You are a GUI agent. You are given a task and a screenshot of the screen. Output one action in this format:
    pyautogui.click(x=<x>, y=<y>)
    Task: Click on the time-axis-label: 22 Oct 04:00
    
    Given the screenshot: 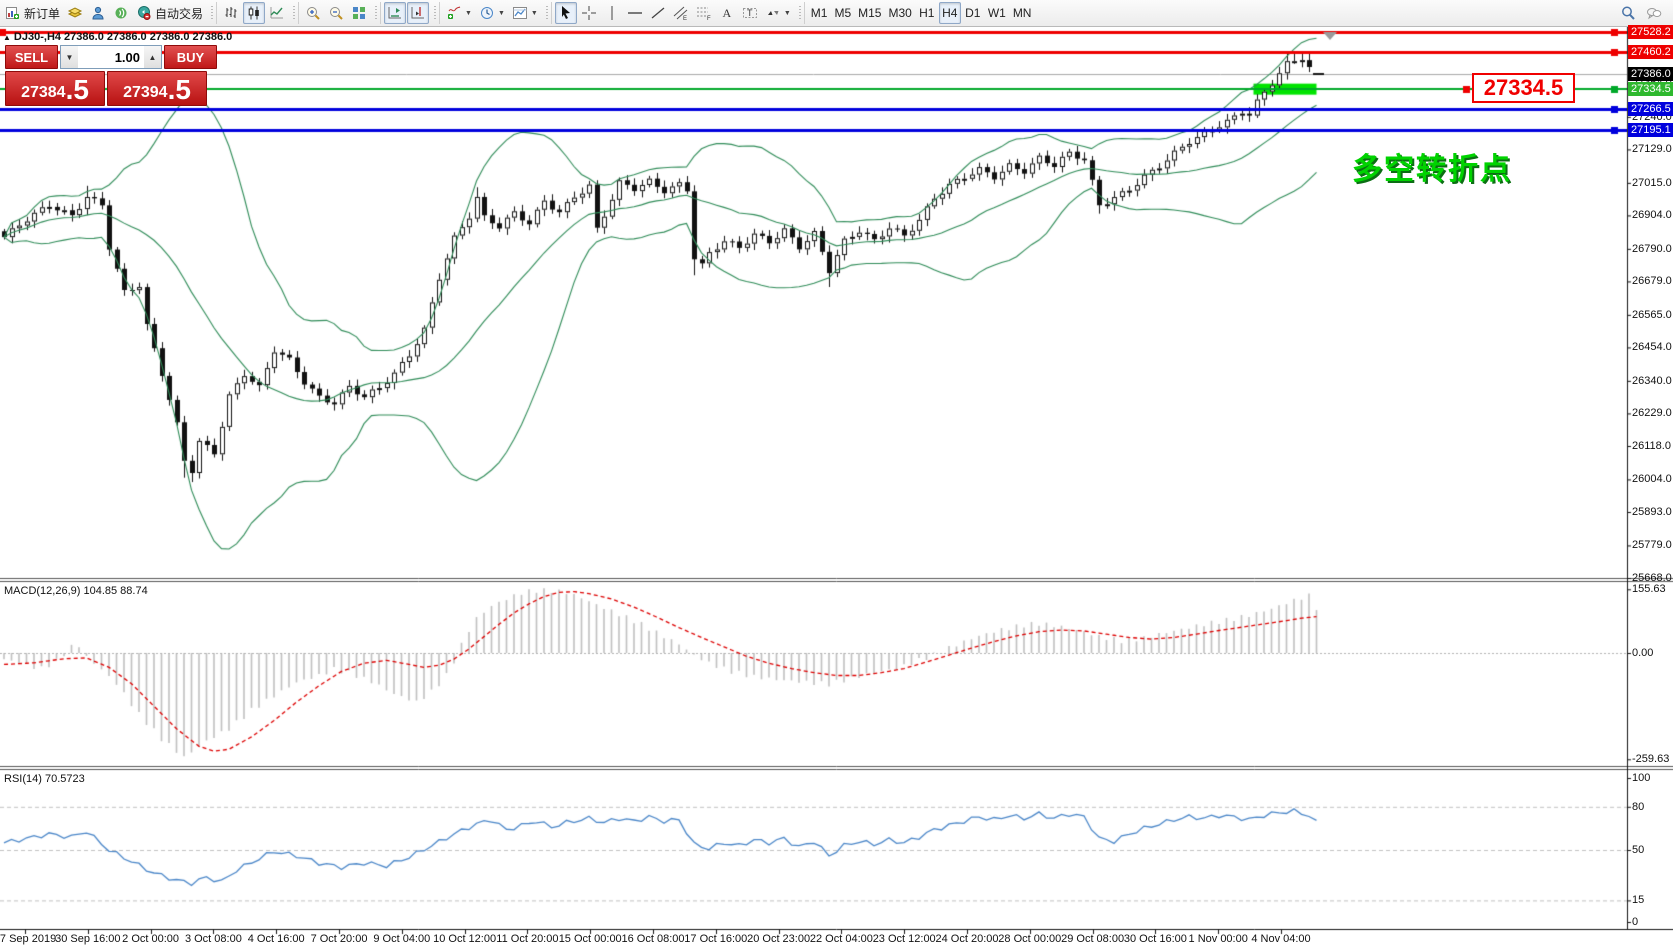 What is the action you would take?
    pyautogui.click(x=841, y=939)
    